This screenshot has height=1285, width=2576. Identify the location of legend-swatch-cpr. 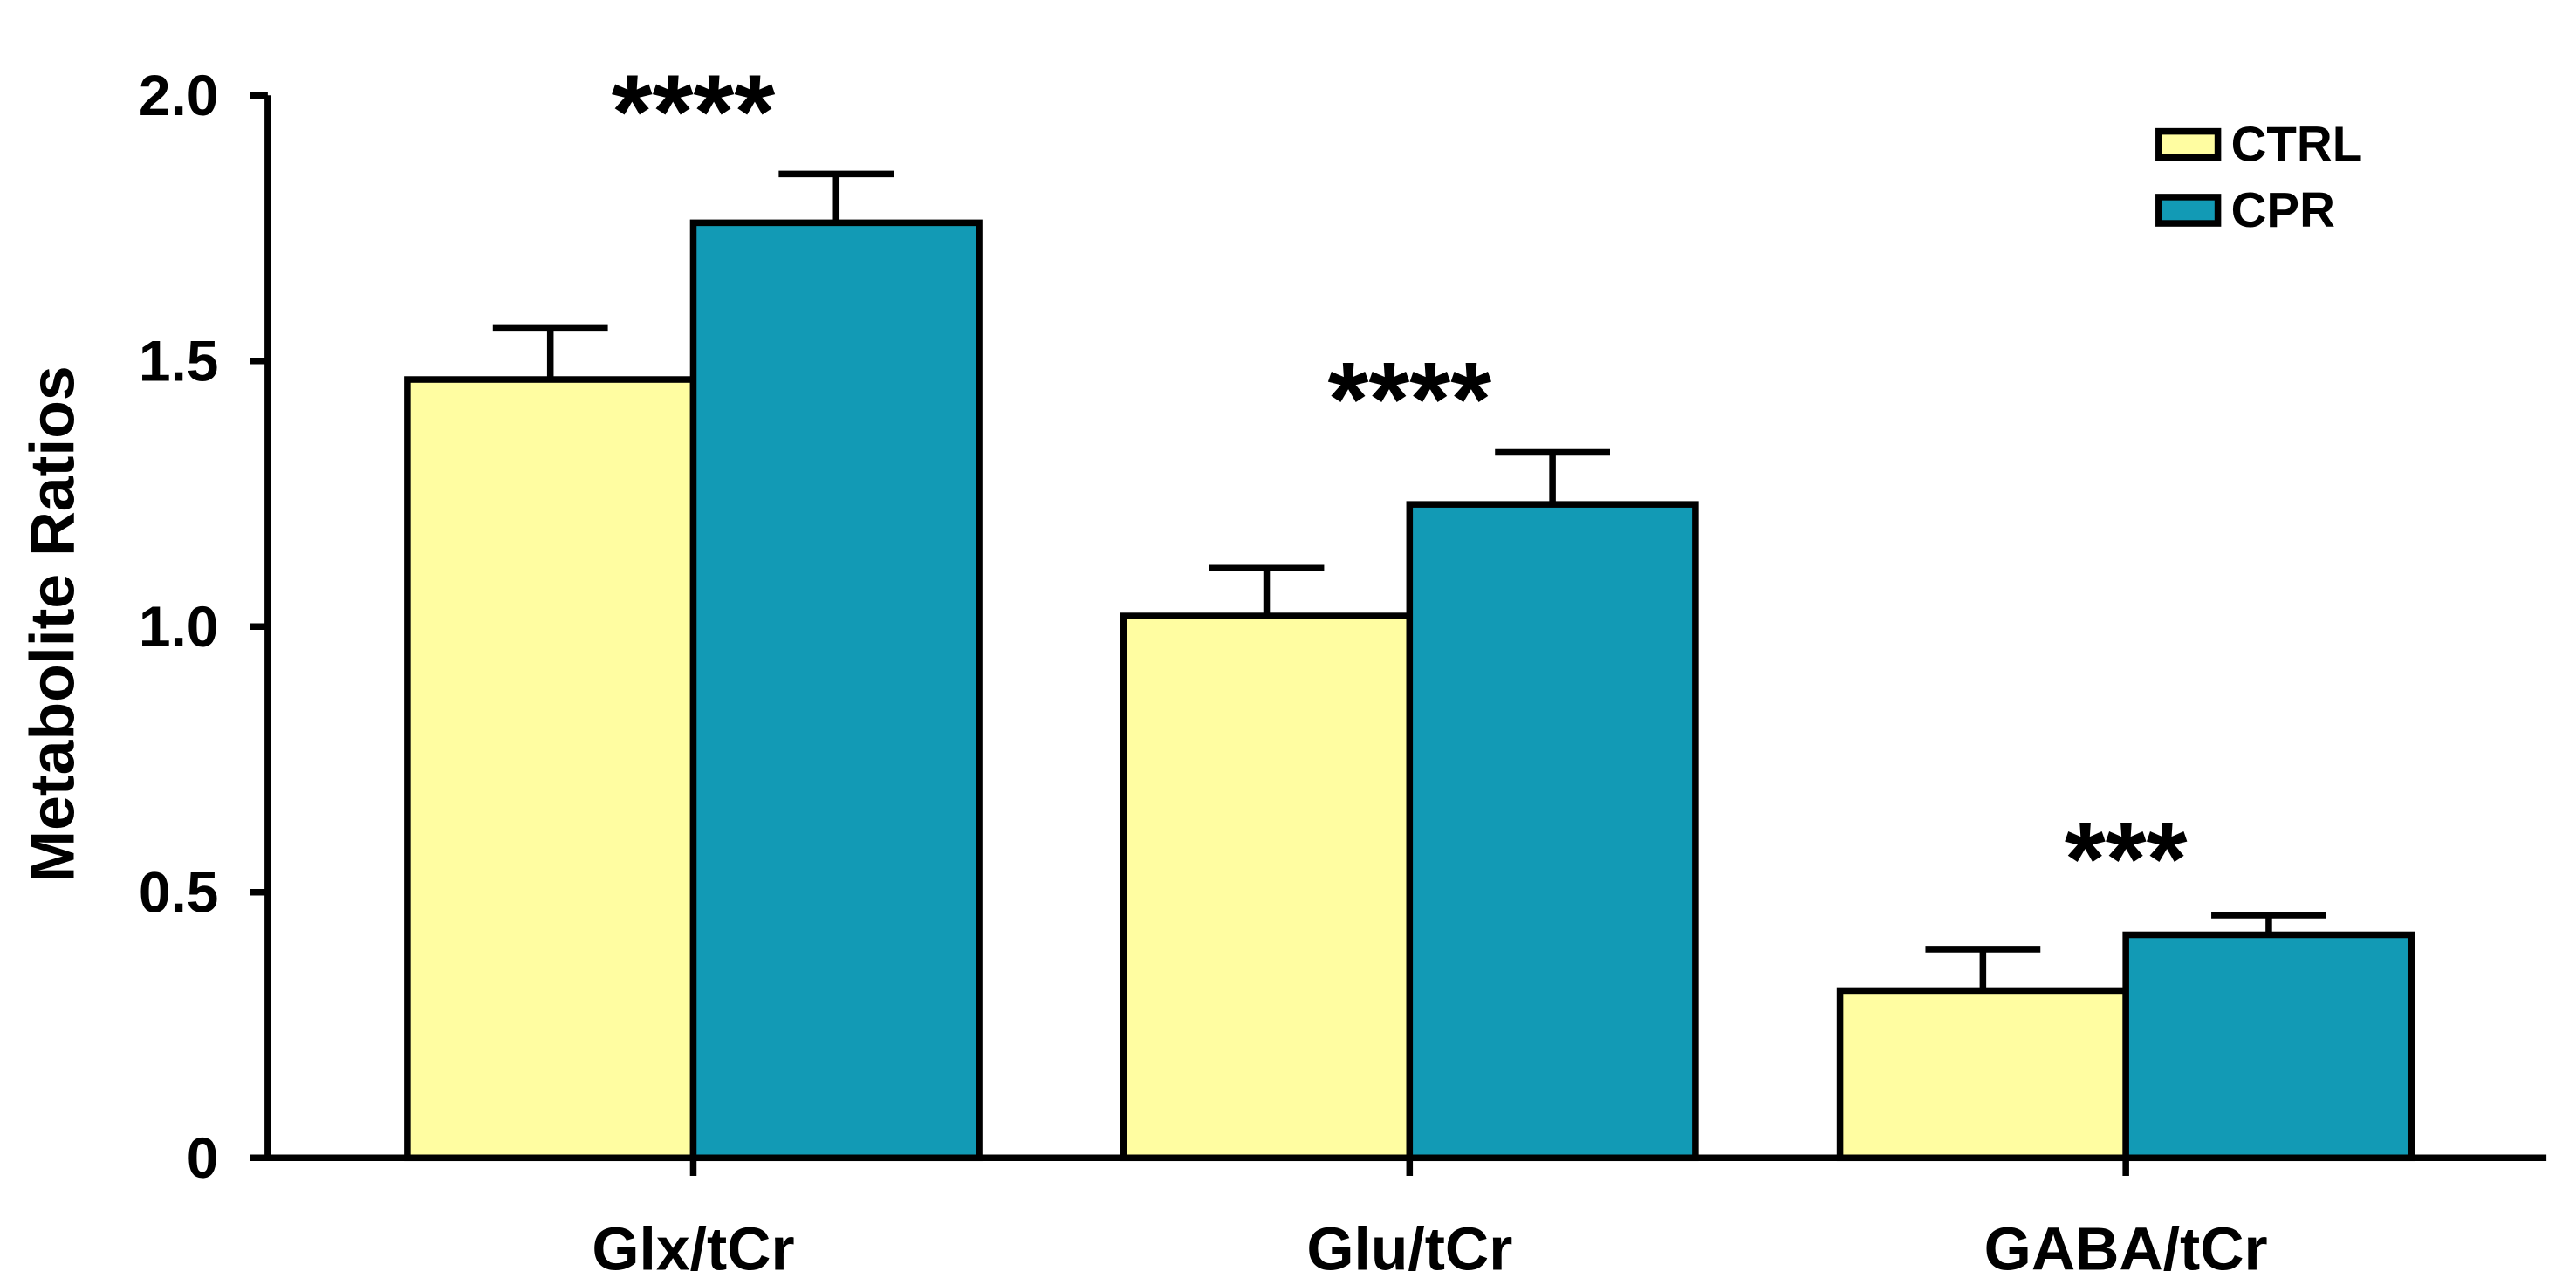
(2188, 210).